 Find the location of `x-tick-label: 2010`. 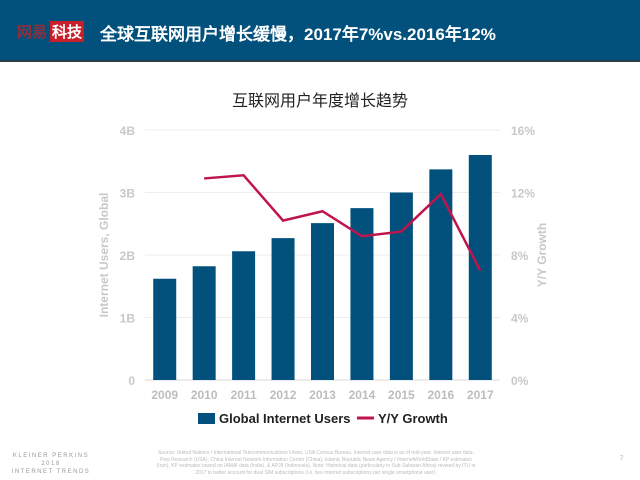

x-tick-label: 2010 is located at coordinates (204, 395).